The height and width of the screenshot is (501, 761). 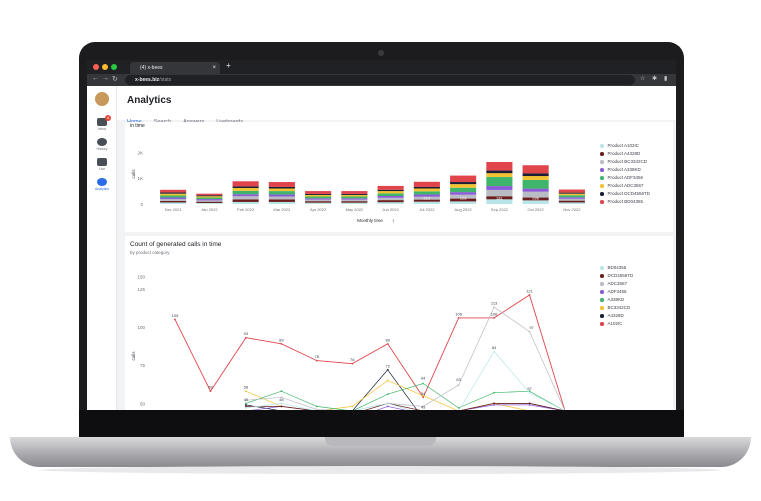 What do you see at coordinates (625, 194) in the screenshot?
I see `legend-item: Product DCD4556TD` at bounding box center [625, 194].